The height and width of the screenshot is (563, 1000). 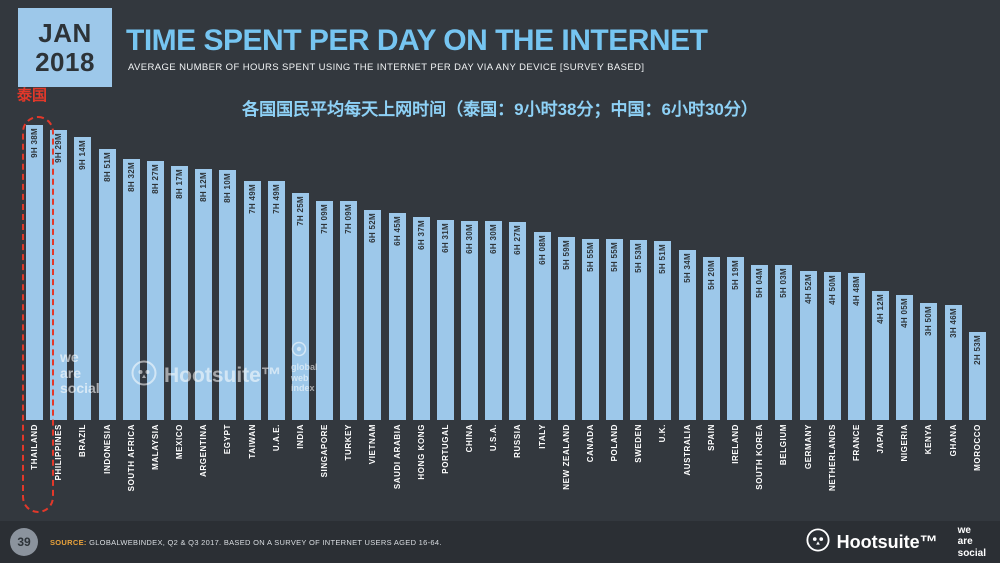 What do you see at coordinates (856, 367) in the screenshot?
I see `bar-group-france: 4H 48M FRANCE` at bounding box center [856, 367].